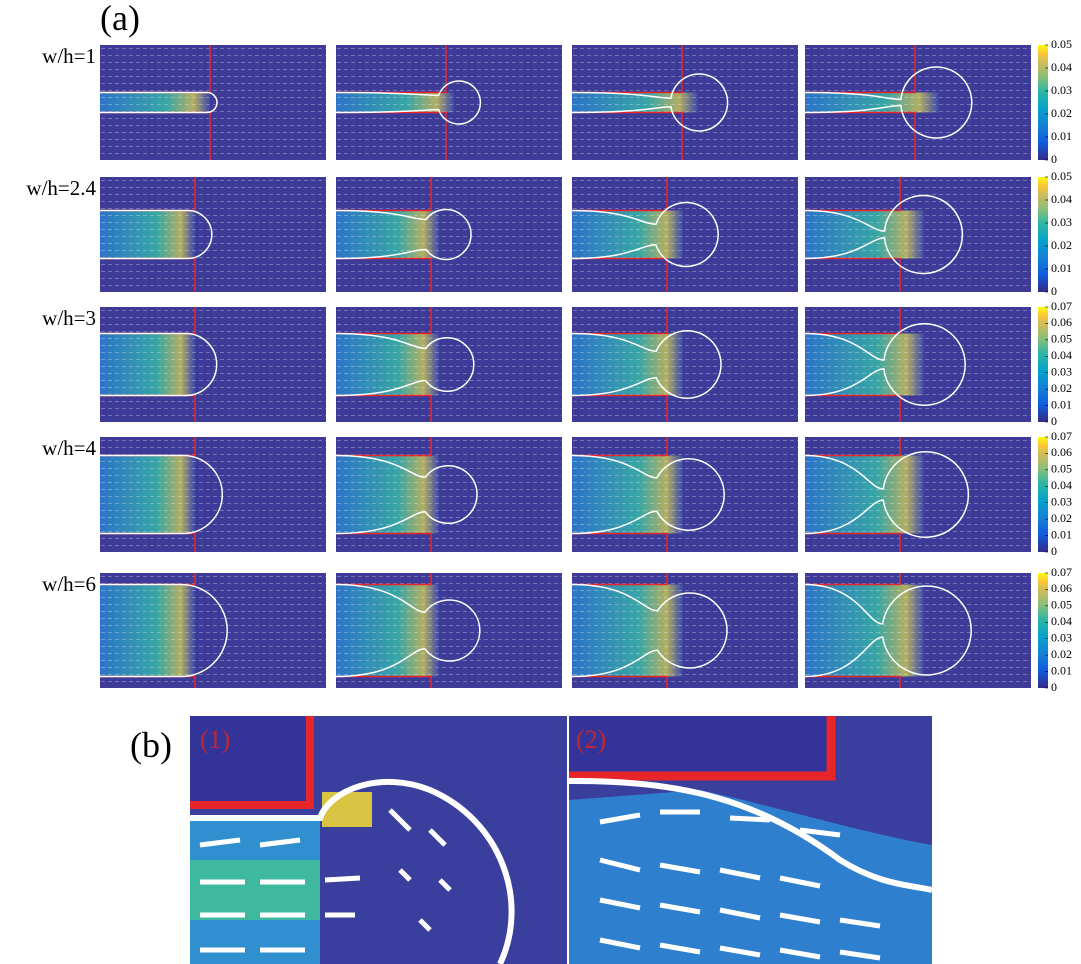 The width and height of the screenshot is (1081, 964). I want to click on inset-label: (2), so click(591, 739).